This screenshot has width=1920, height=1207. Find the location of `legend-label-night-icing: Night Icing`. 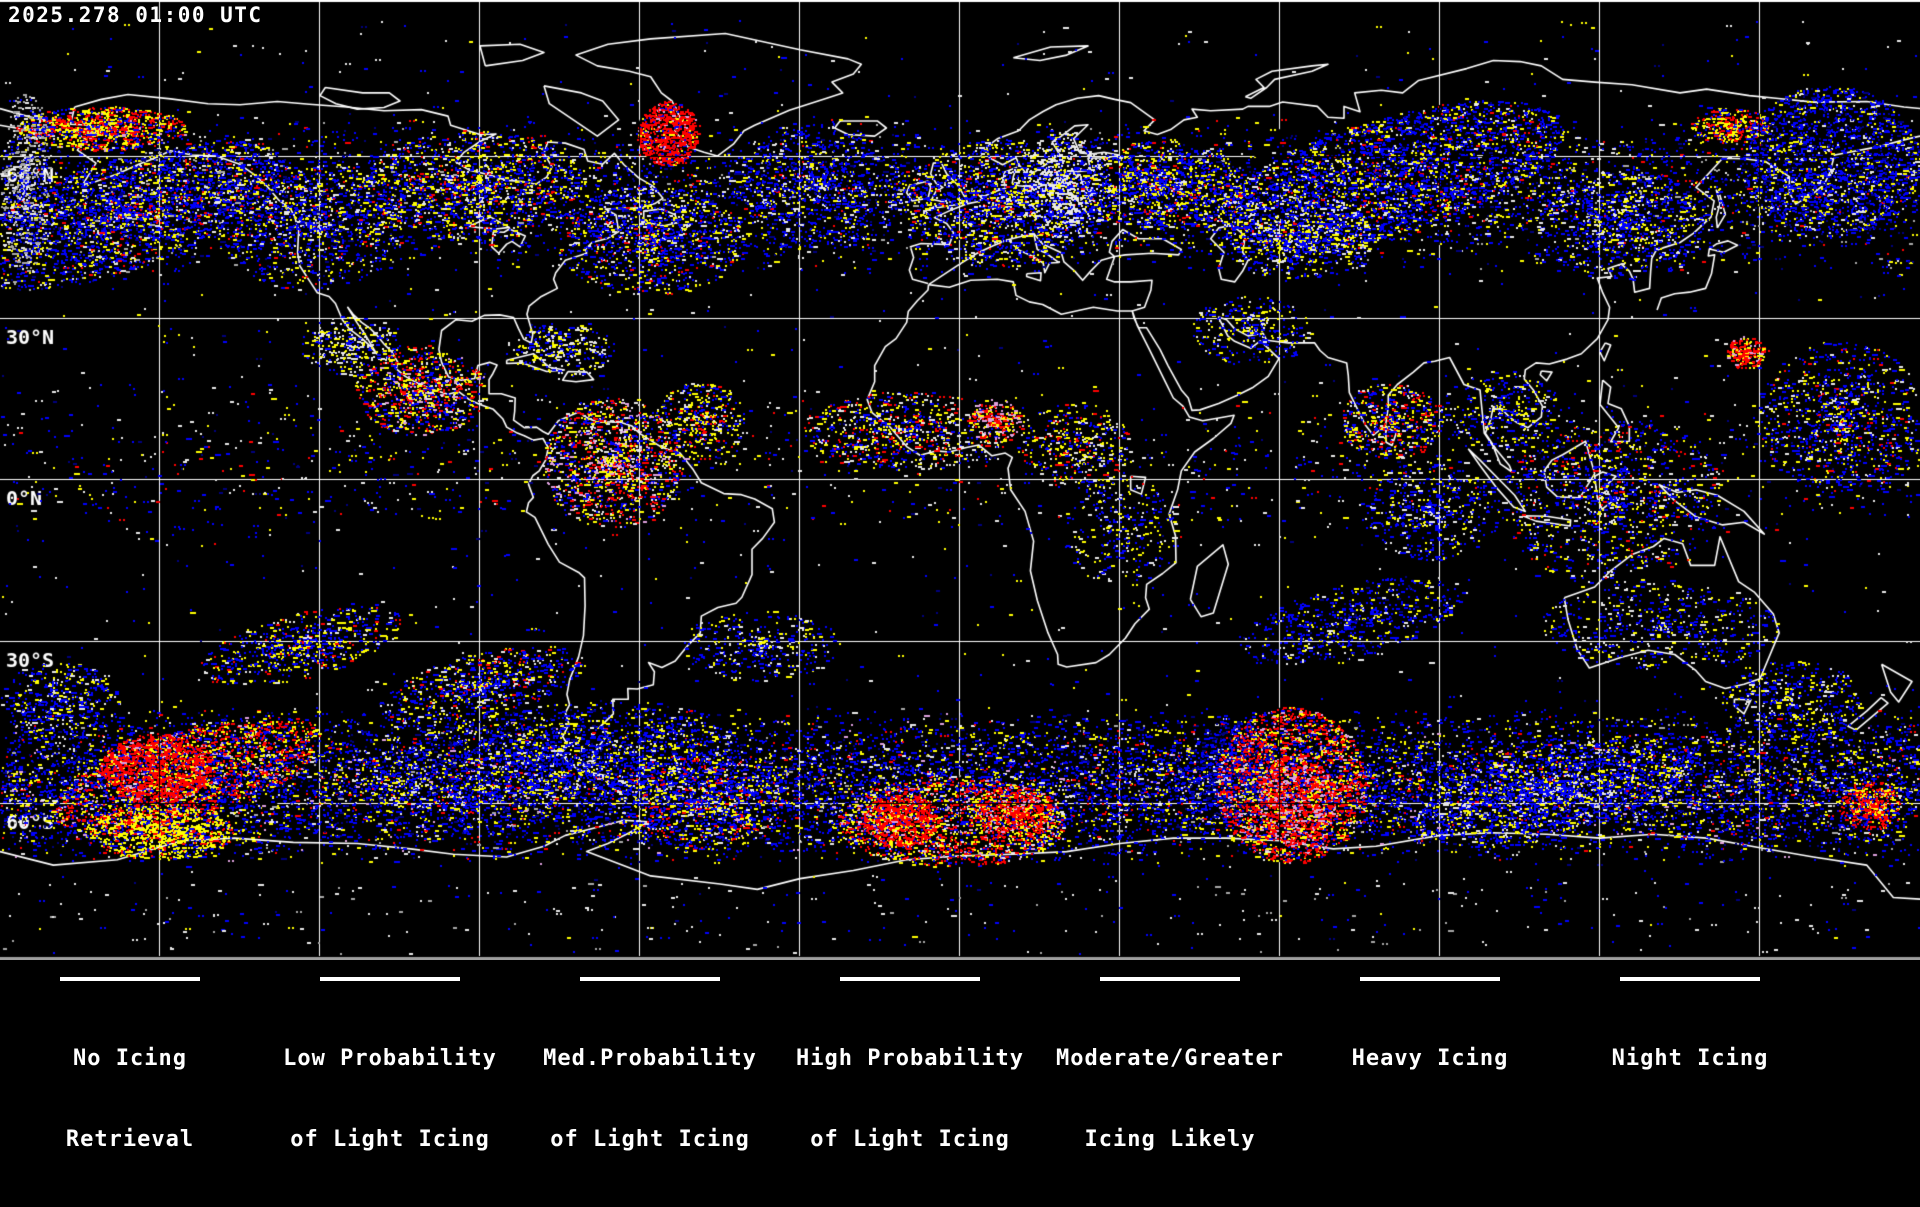

legend-label-night-icing: Night Icing is located at coordinates (1690, 1085).